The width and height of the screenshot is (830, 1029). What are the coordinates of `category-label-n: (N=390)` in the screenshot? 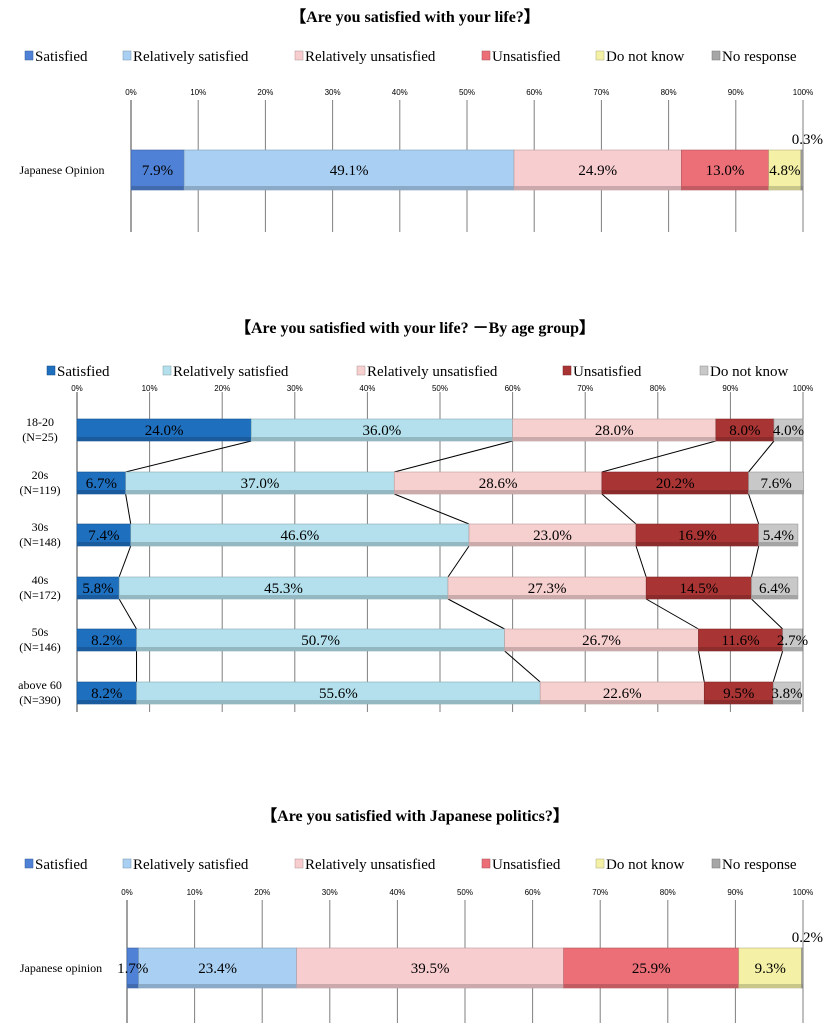 It's located at (39, 700).